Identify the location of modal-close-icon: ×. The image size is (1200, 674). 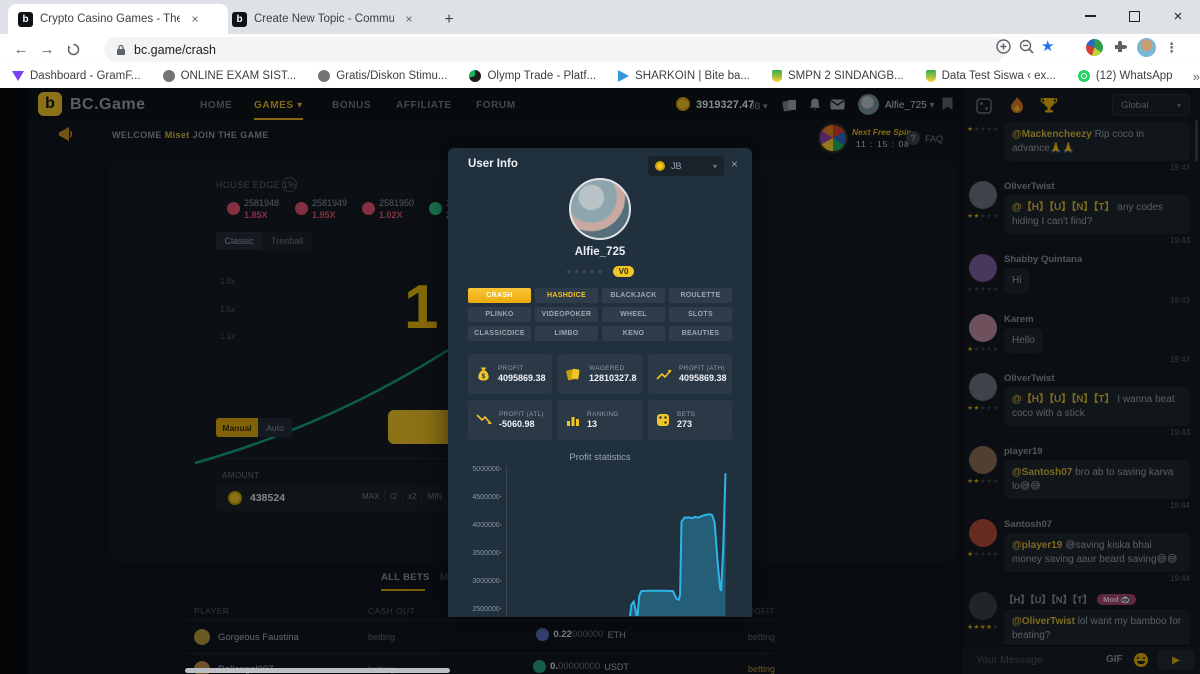
(735, 164).